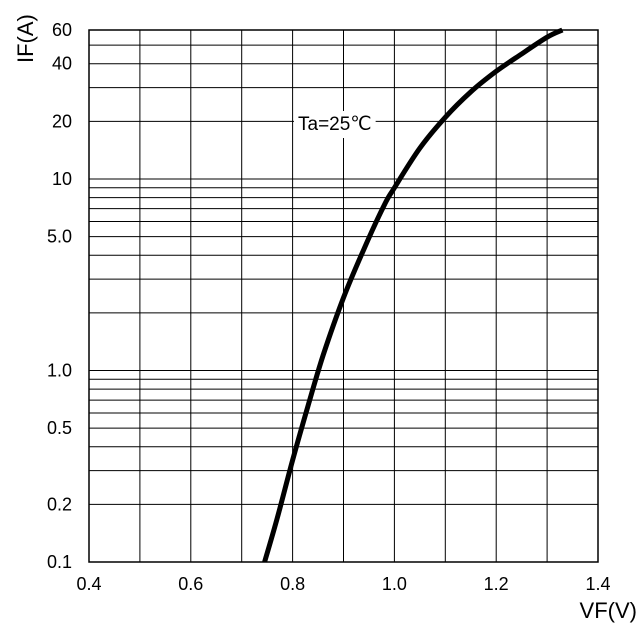  What do you see at coordinates (62, 30) in the screenshot?
I see `y-tick-label: 60` at bounding box center [62, 30].